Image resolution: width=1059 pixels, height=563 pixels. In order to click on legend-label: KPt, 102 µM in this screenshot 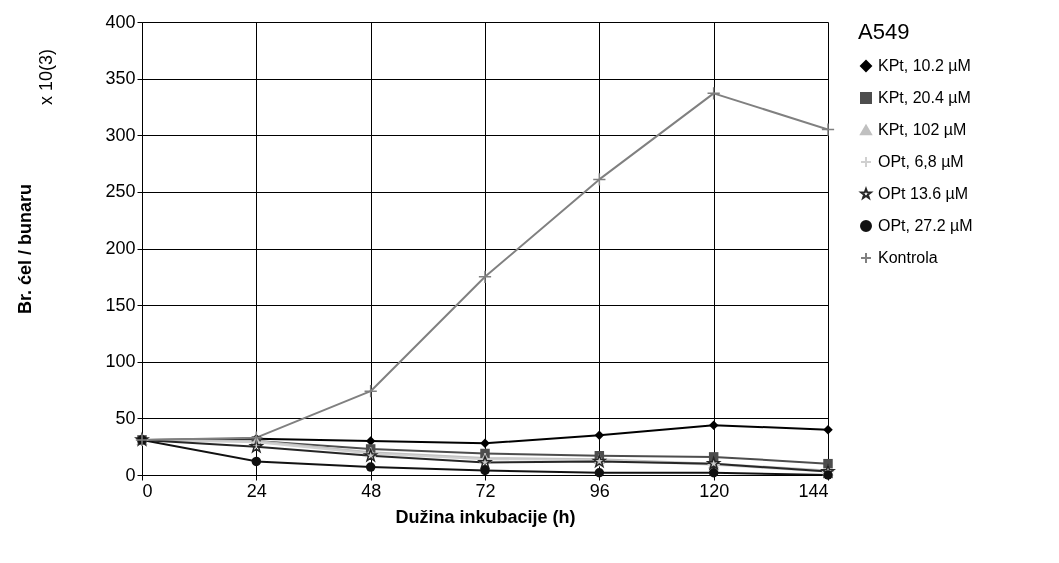, I will do `click(922, 129)`.